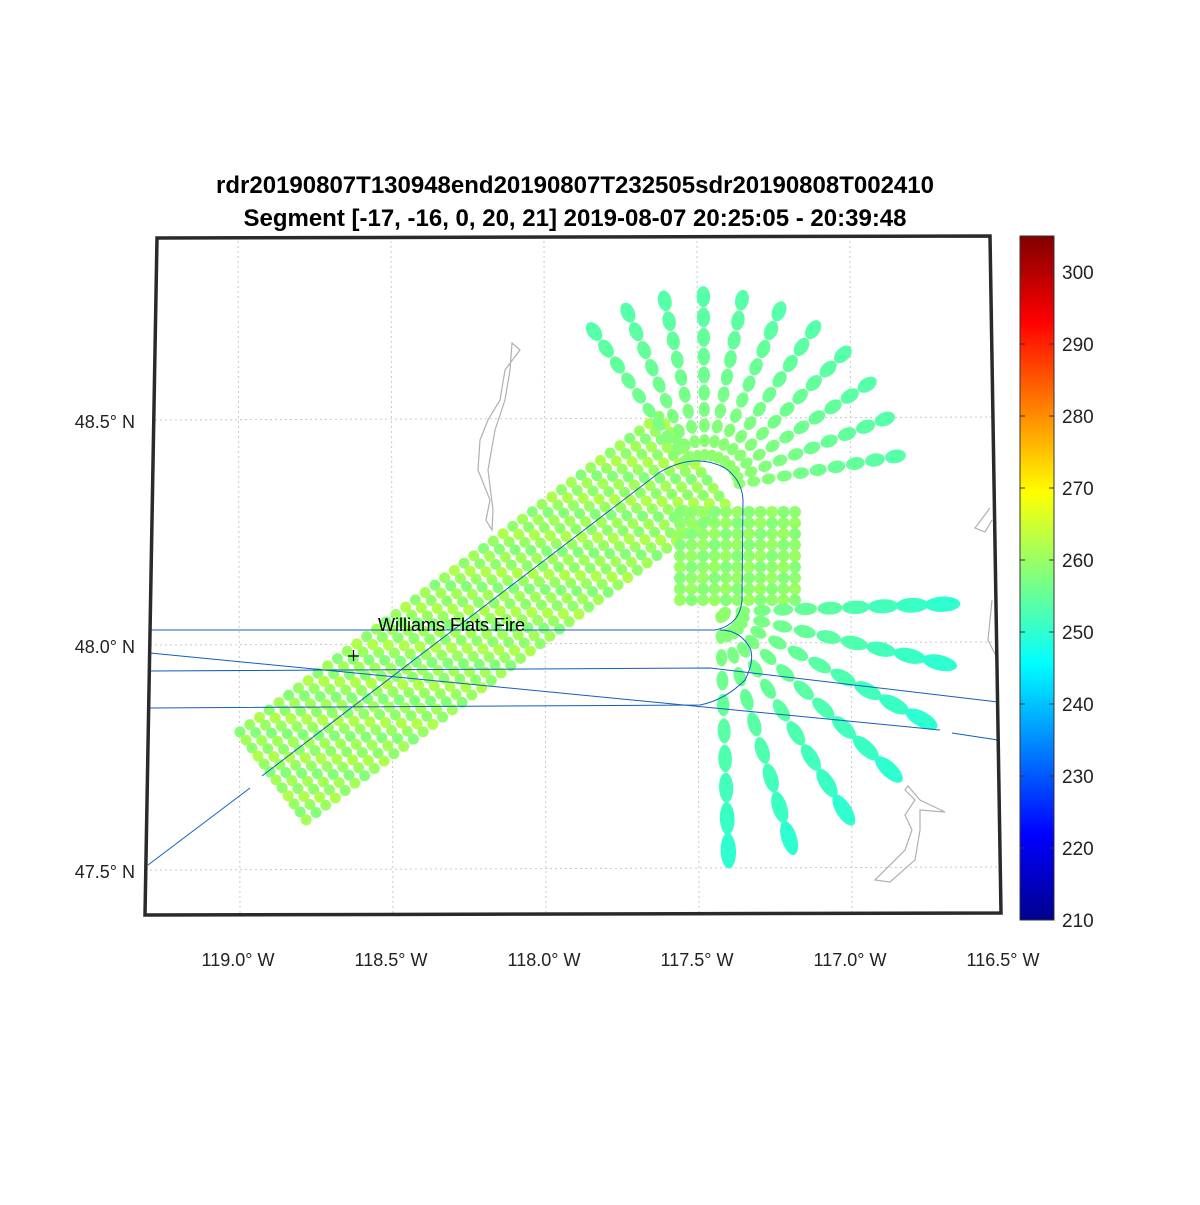 The image size is (1200, 1205). I want to click on flight-track-loop, so click(451, 669).